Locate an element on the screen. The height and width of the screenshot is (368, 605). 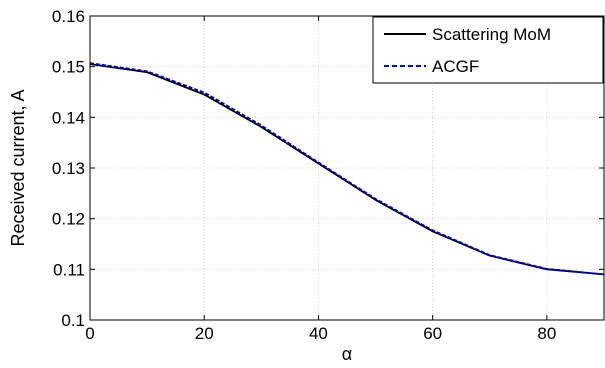
legend-label-acgf: ACGF is located at coordinates (455, 66).